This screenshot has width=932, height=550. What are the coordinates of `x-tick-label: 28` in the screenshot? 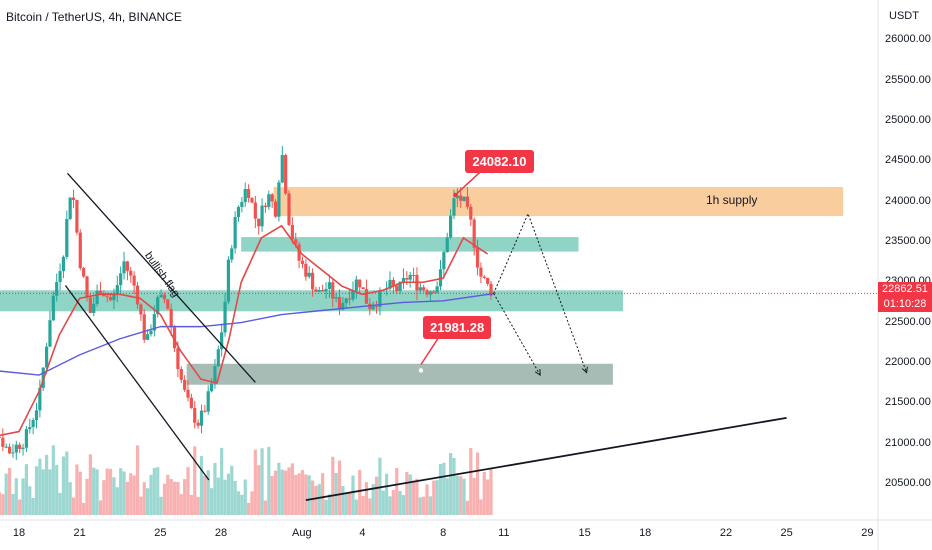 It's located at (221, 533).